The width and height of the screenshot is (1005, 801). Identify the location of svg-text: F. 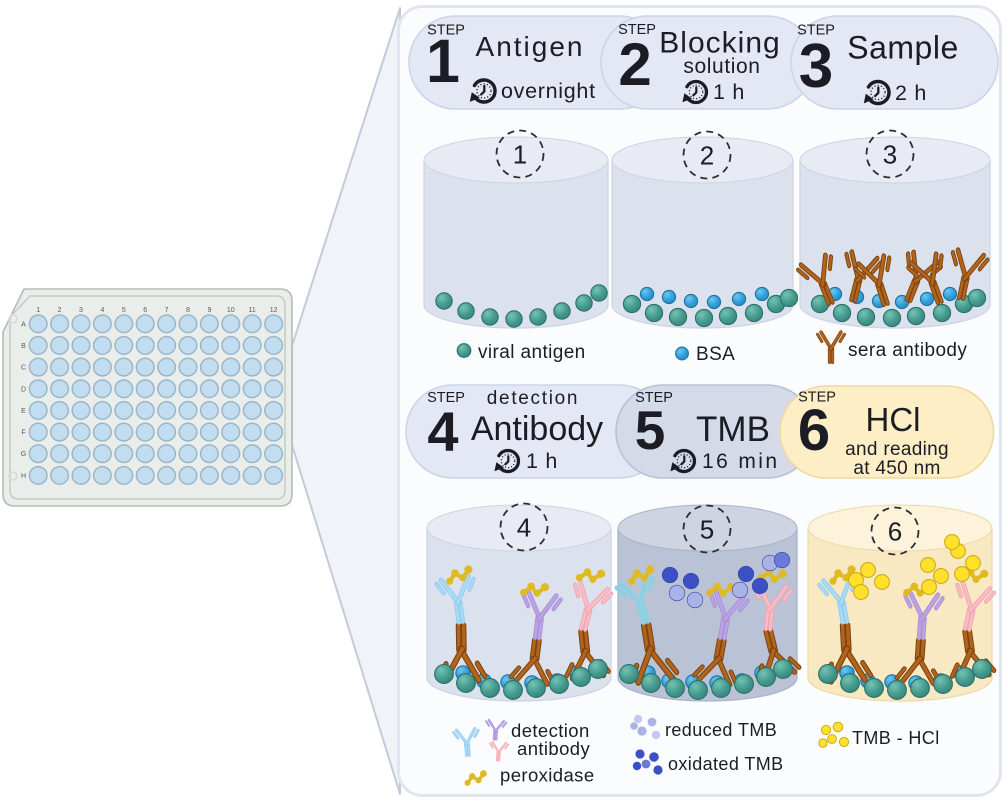
(23, 433).